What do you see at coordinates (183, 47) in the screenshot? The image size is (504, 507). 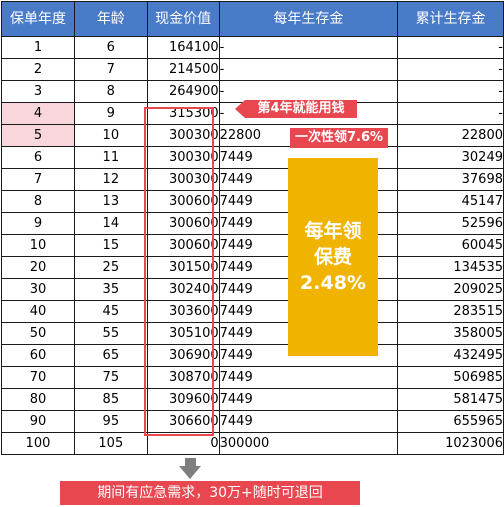 I see `cell-cash-value: 164100` at bounding box center [183, 47].